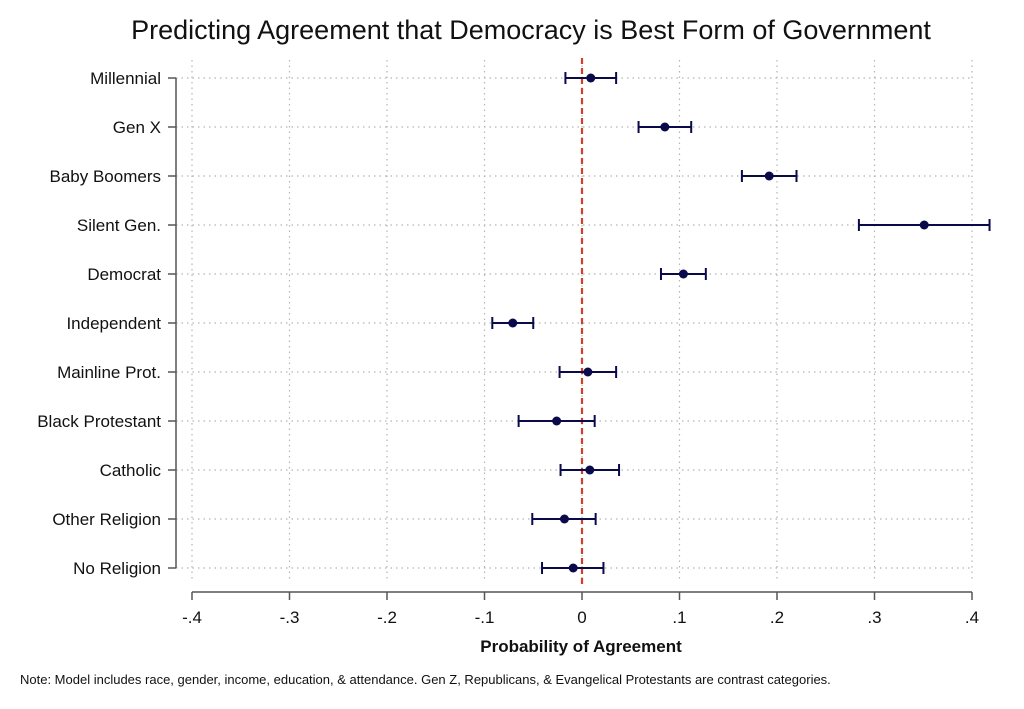 The width and height of the screenshot is (1024, 709). Describe the element at coordinates (485, 617) in the screenshot. I see `x-tick-label: -.1` at that location.